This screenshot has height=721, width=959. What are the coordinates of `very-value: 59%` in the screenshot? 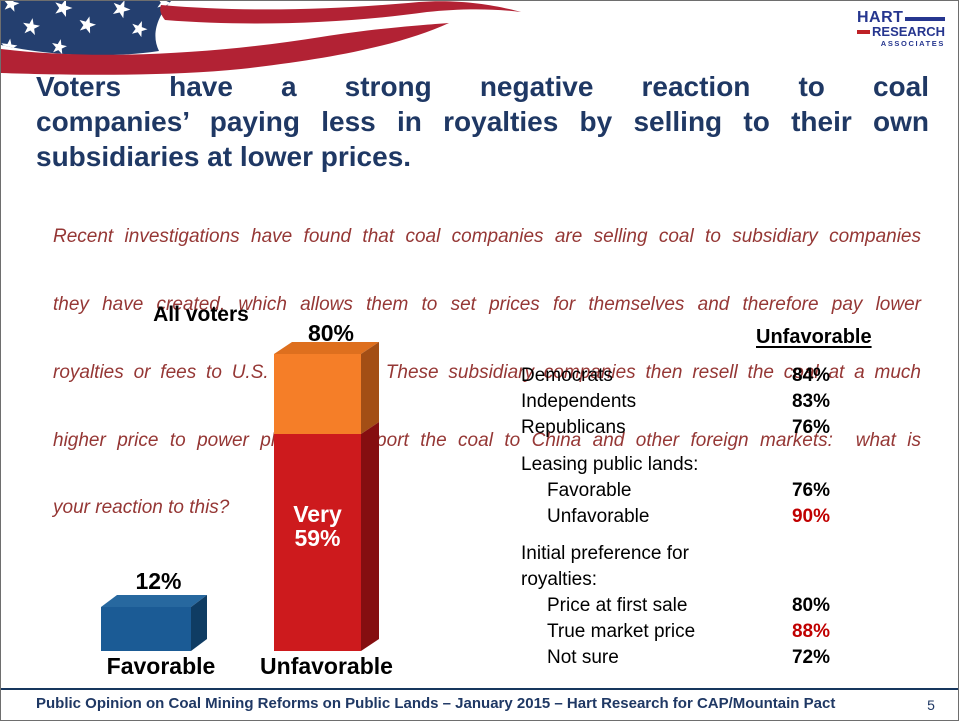 It's located at (317, 538).